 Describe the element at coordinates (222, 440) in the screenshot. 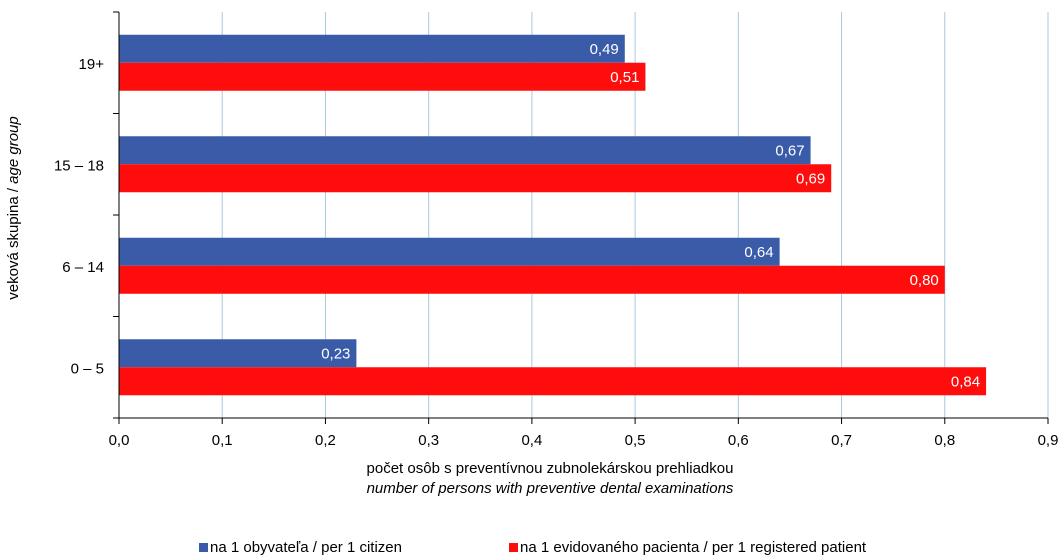

I see `x-tick-label: 0,1` at that location.